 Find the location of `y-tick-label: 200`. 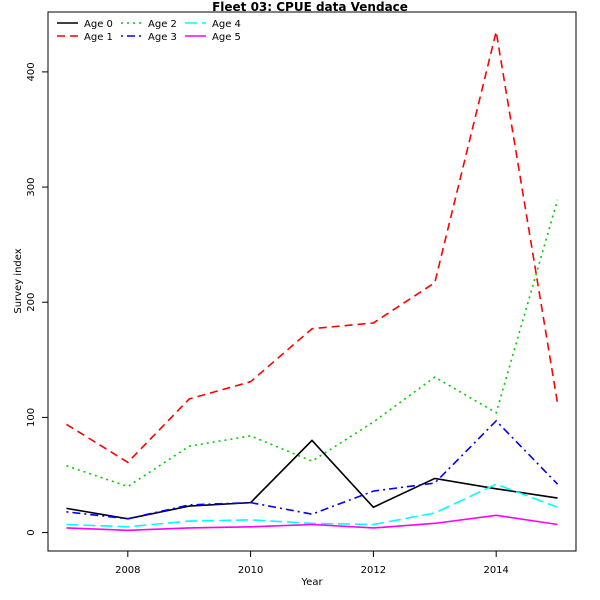

y-tick-label: 200 is located at coordinates (31, 302).